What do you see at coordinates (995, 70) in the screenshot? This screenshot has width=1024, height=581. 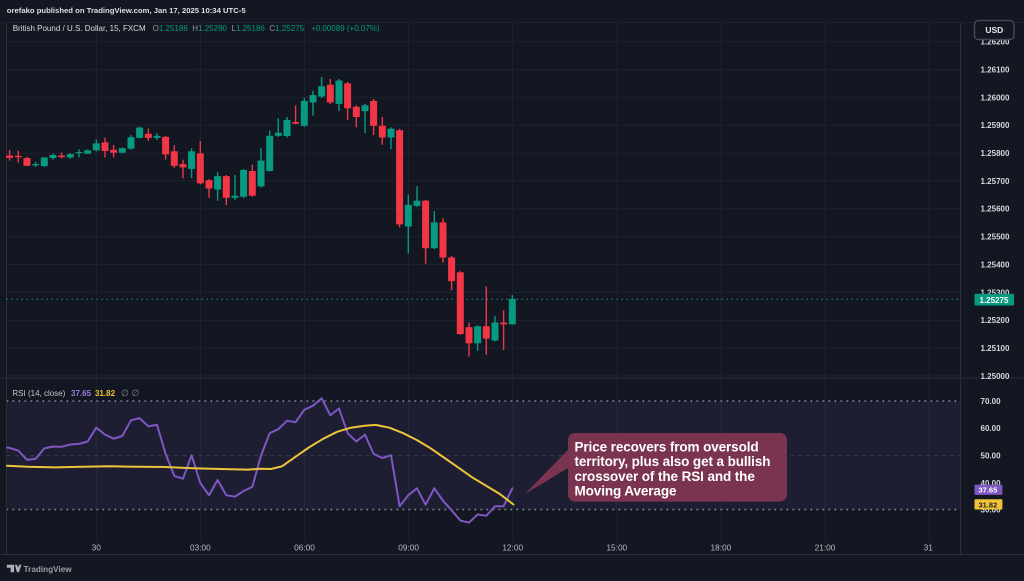 I see `svg-text: 1.26100` at bounding box center [995, 70].